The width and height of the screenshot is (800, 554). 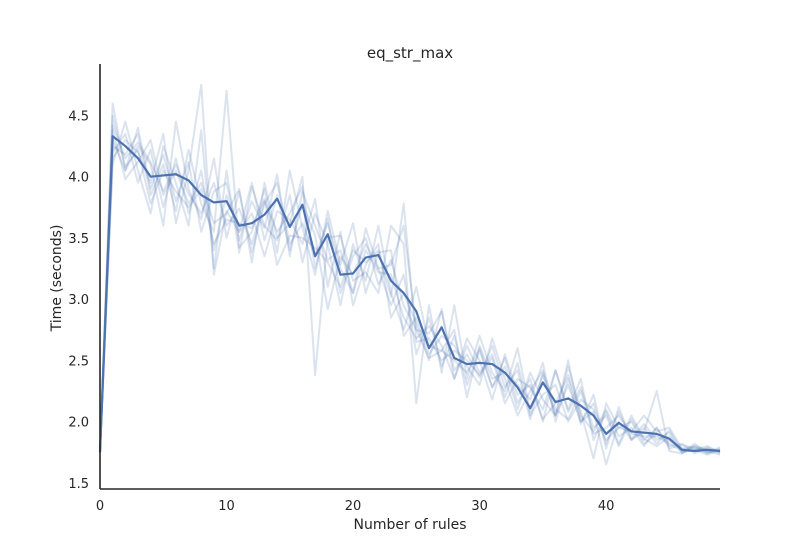 I want to click on y-axis-label: Time (seconds), so click(x=57, y=279).